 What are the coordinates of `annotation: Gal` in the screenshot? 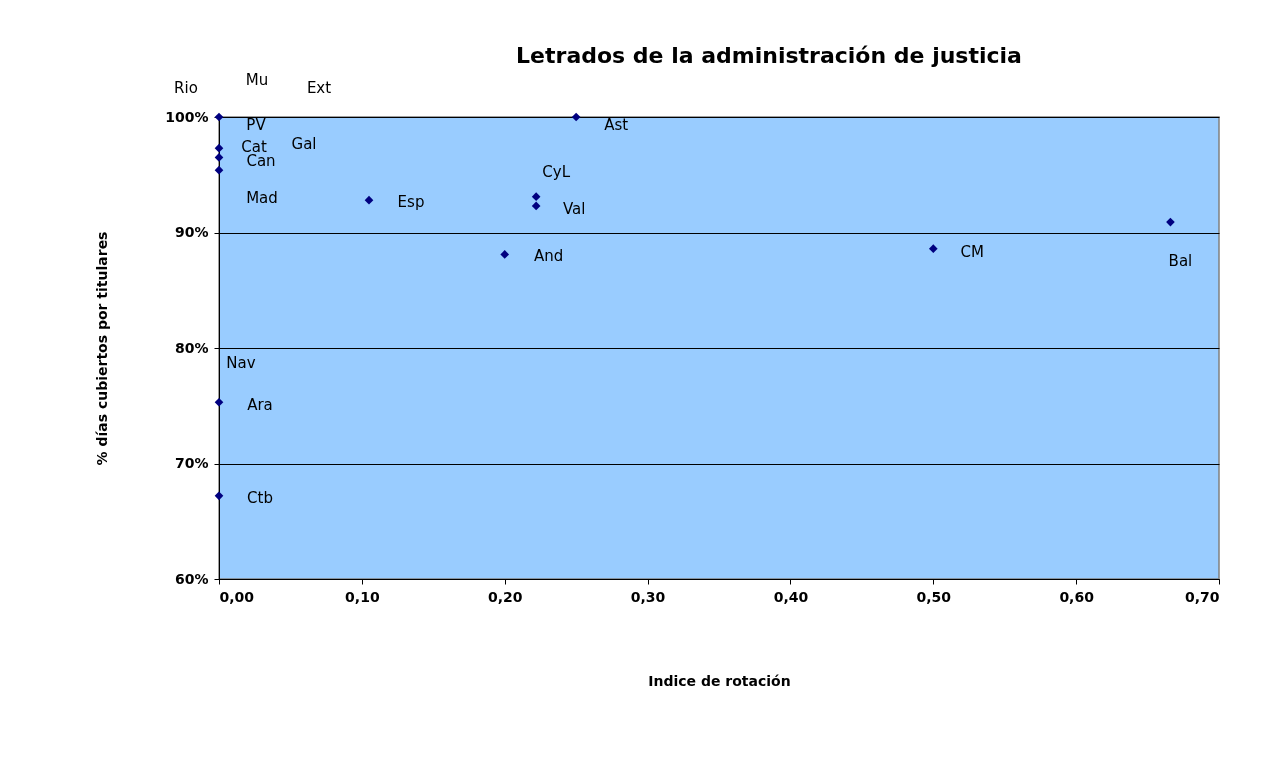 It's located at (304, 144).